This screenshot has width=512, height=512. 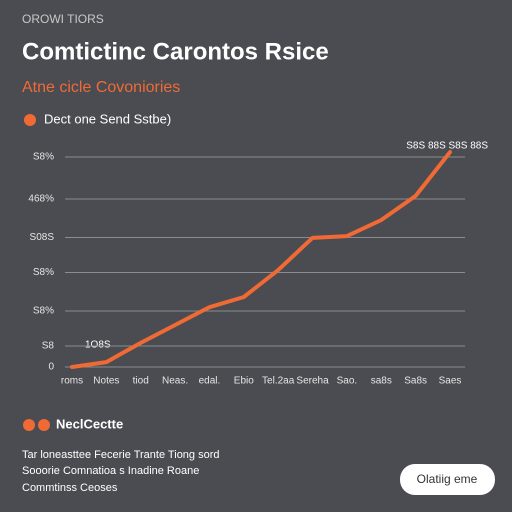 I want to click on footer-text: Commtinss Ceoses, so click(x=70, y=488).